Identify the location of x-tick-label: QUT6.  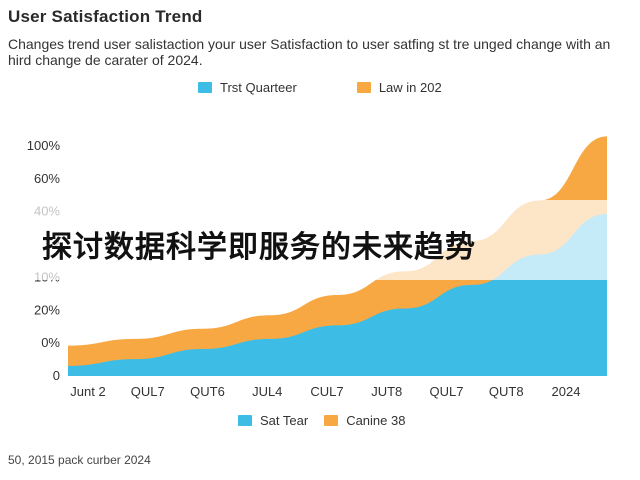
(207, 391).